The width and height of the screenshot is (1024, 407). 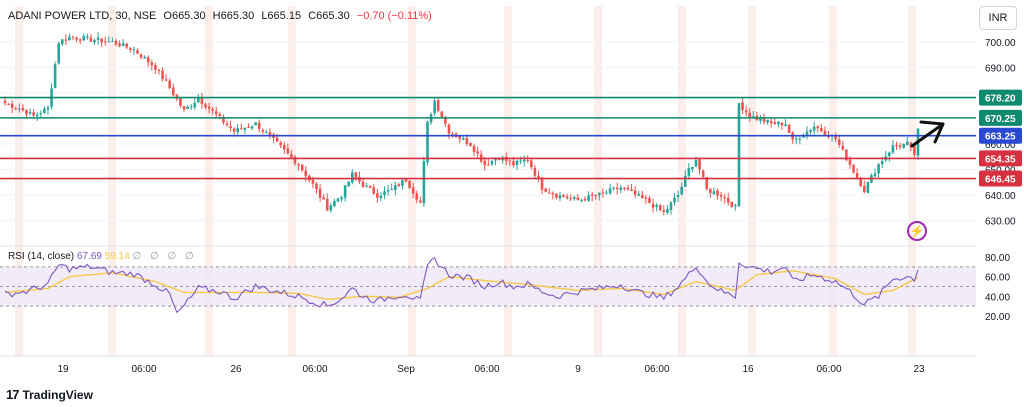 What do you see at coordinates (998, 18) in the screenshot?
I see `currency-button: INR` at bounding box center [998, 18].